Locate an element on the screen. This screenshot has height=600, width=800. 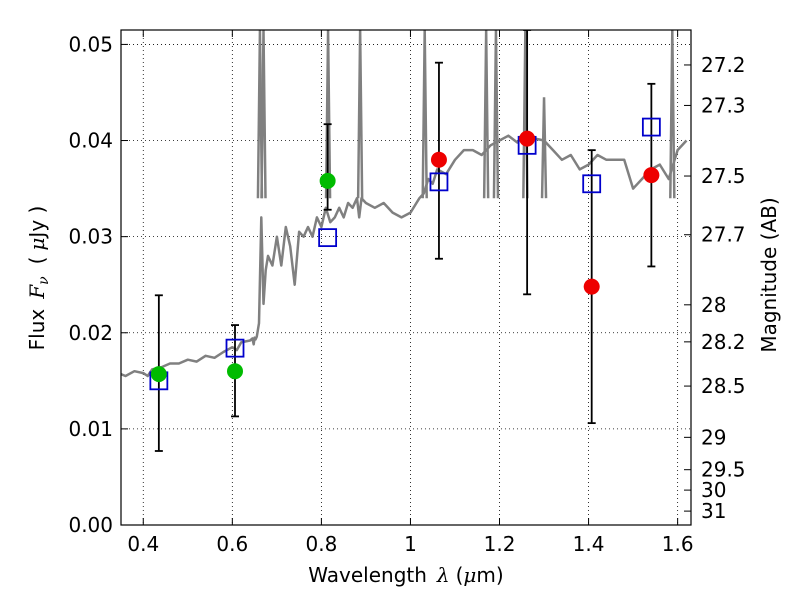
y2-tick-label: 27.7 is located at coordinates (723, 235).